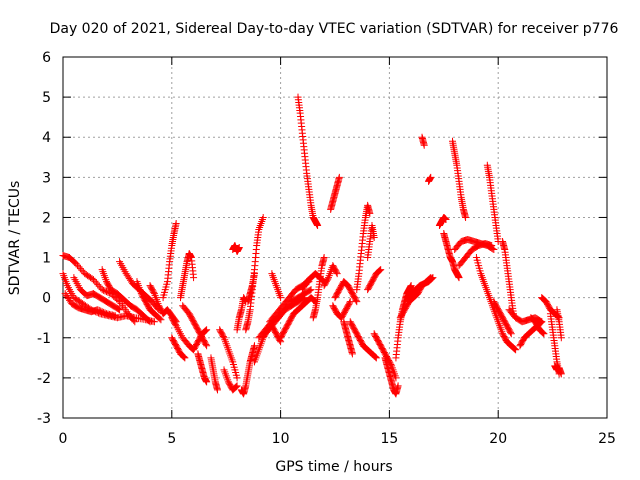 The image size is (640, 480). I want to click on series-t16, so click(228, 354).